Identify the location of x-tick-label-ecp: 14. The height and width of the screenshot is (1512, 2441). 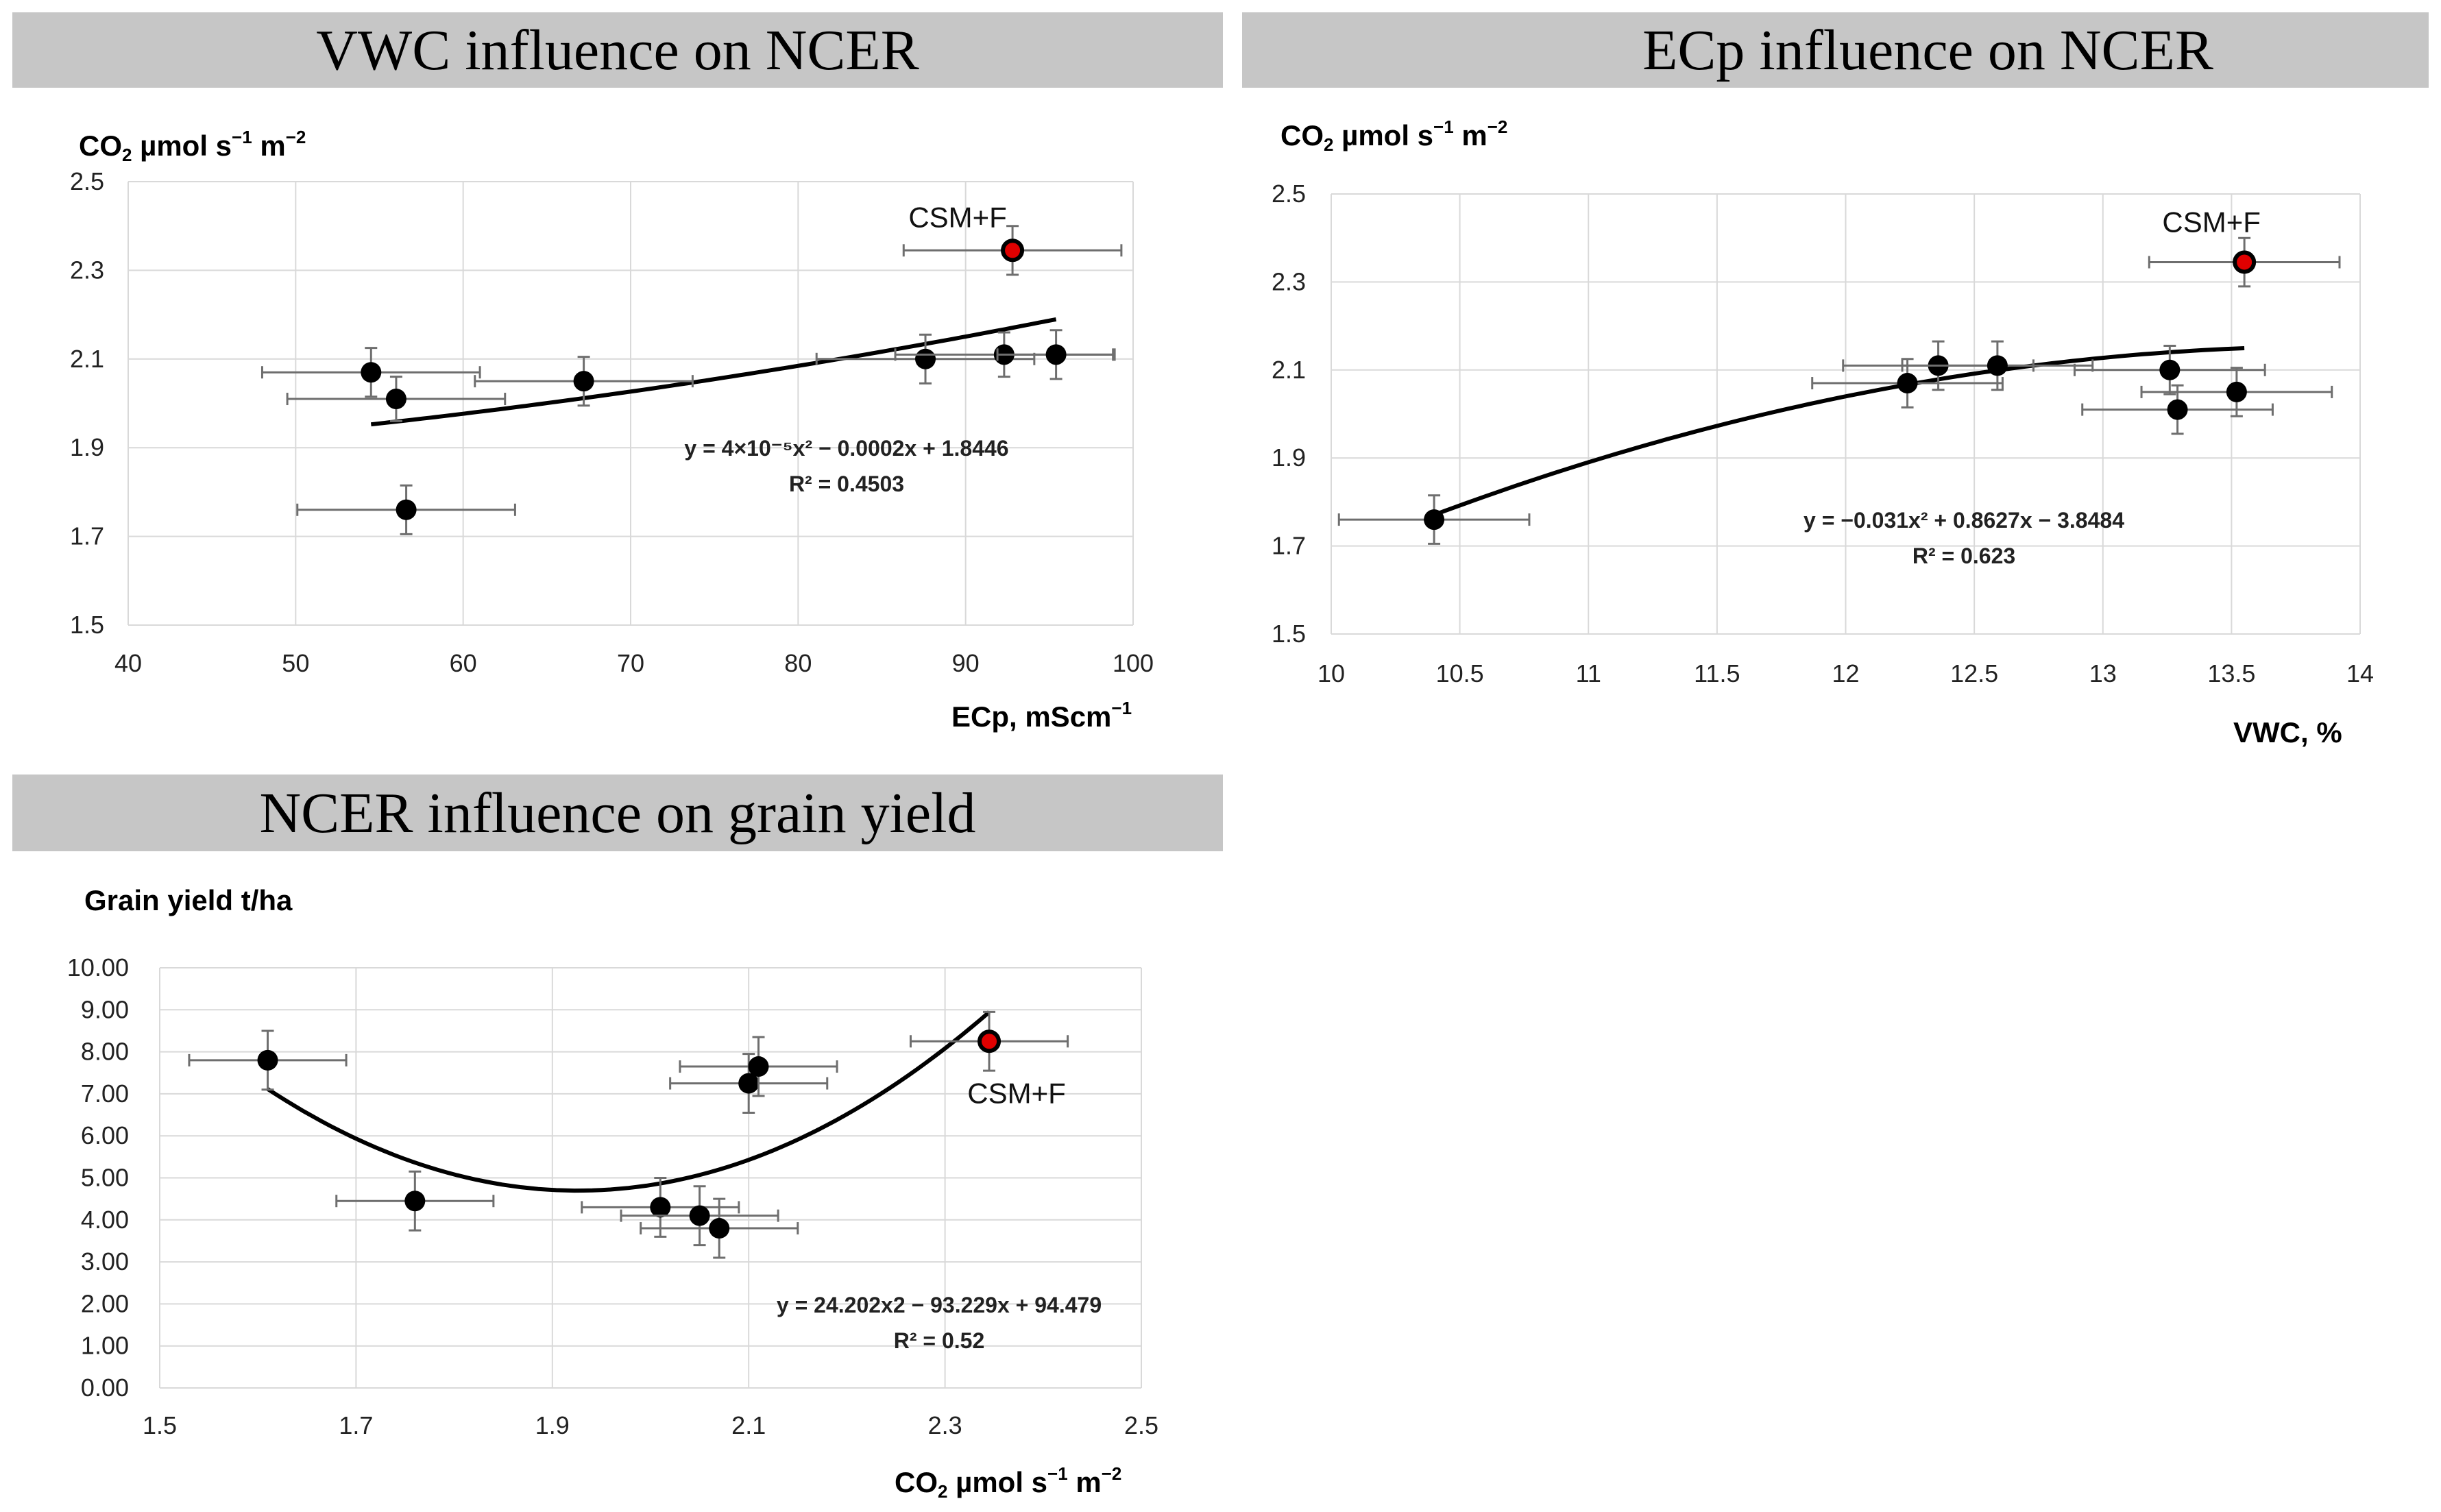
(2360, 673).